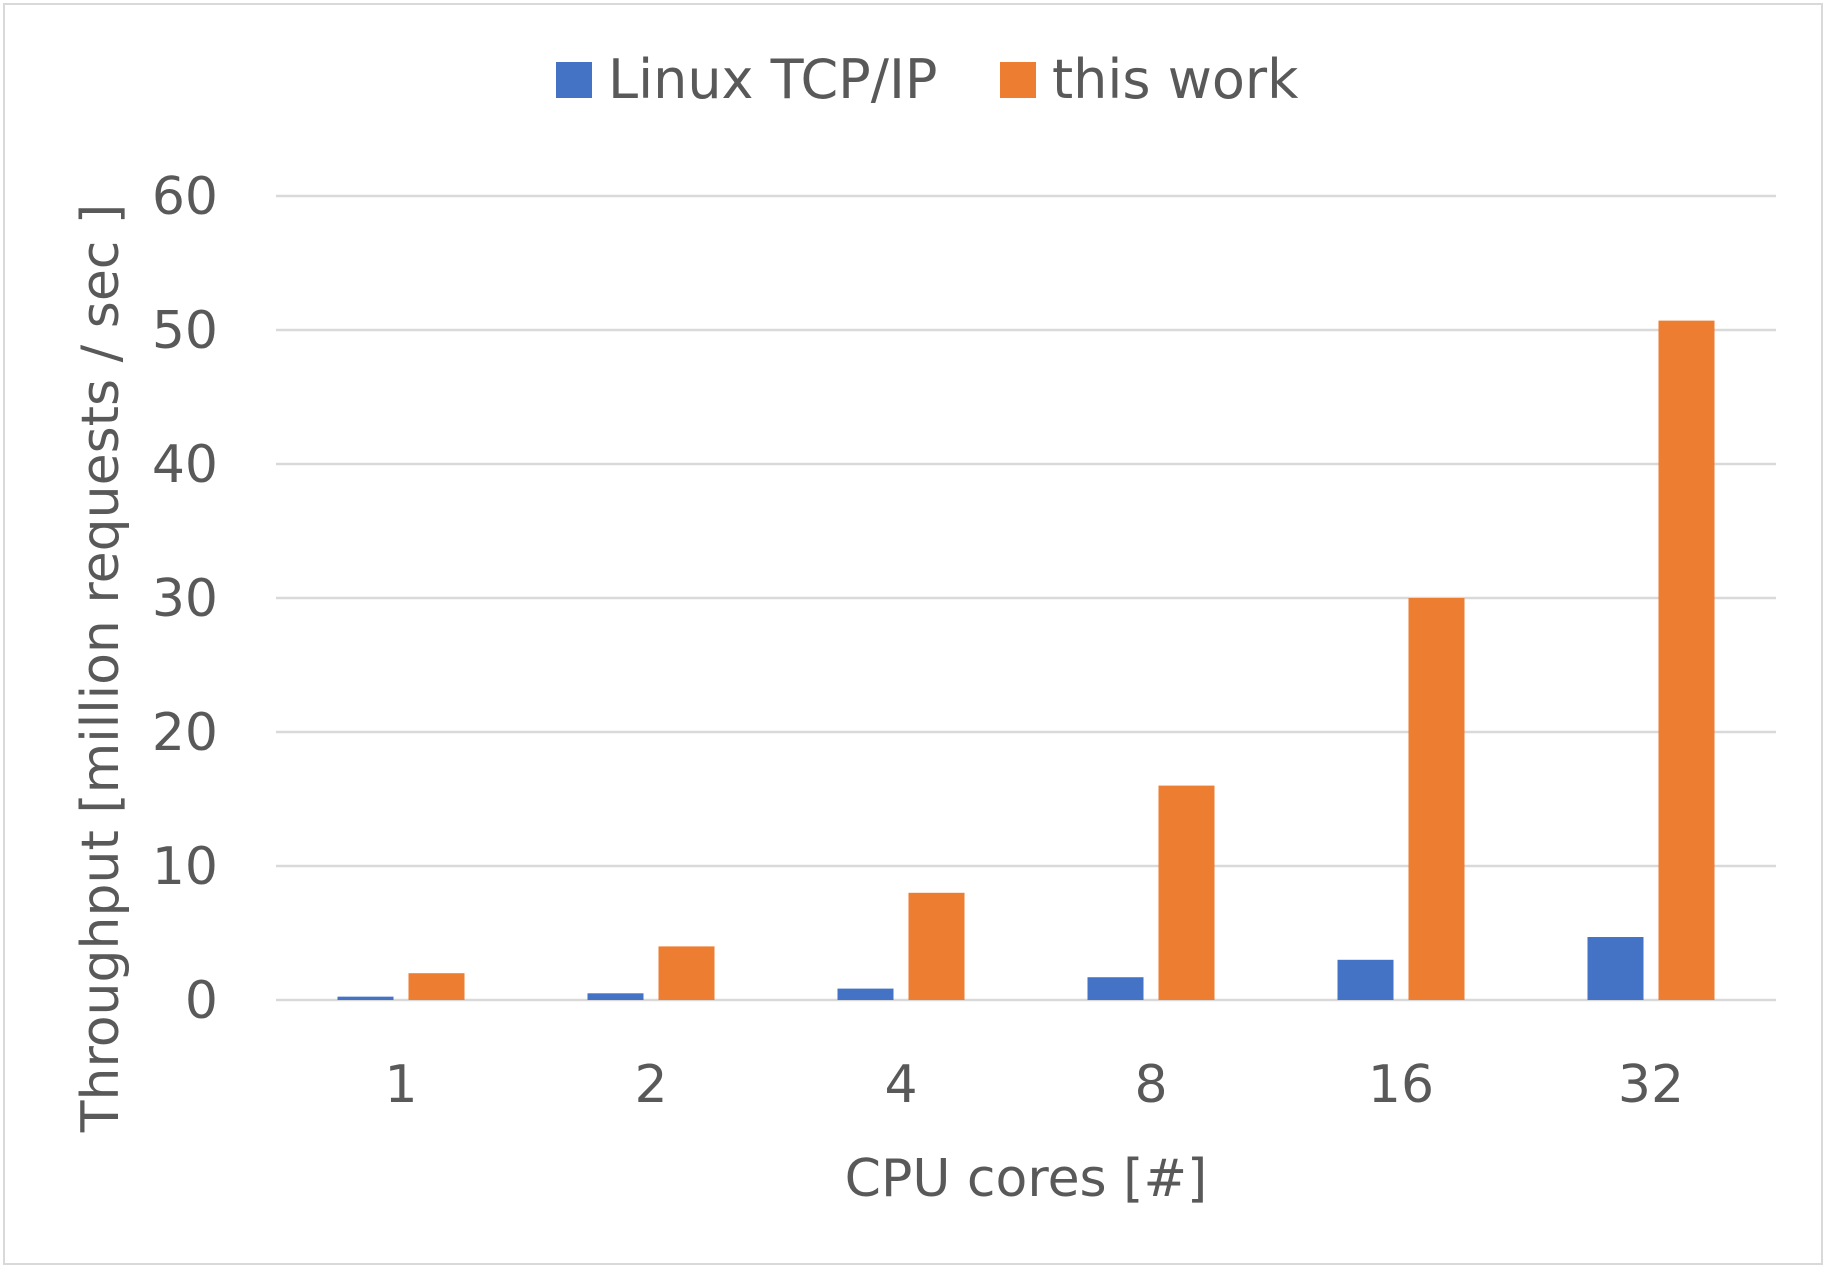  What do you see at coordinates (185, 465) in the screenshot?
I see `y-tick-label: 40` at bounding box center [185, 465].